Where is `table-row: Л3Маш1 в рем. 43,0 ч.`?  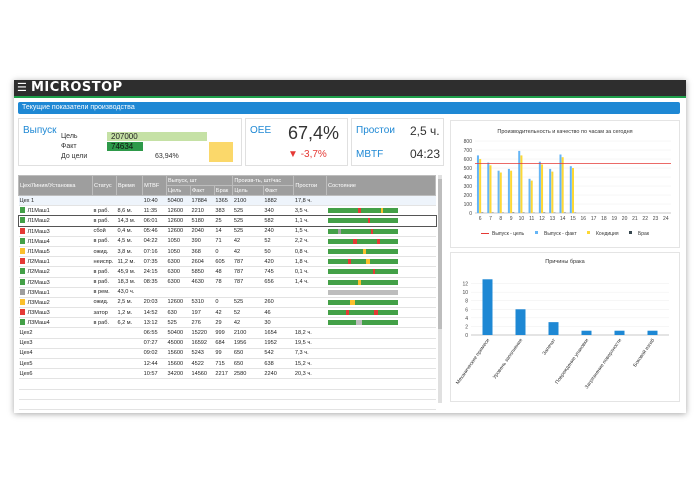
table-row: Л3Маш1 в рем. 43,0 ч. is located at coordinates (227, 292).